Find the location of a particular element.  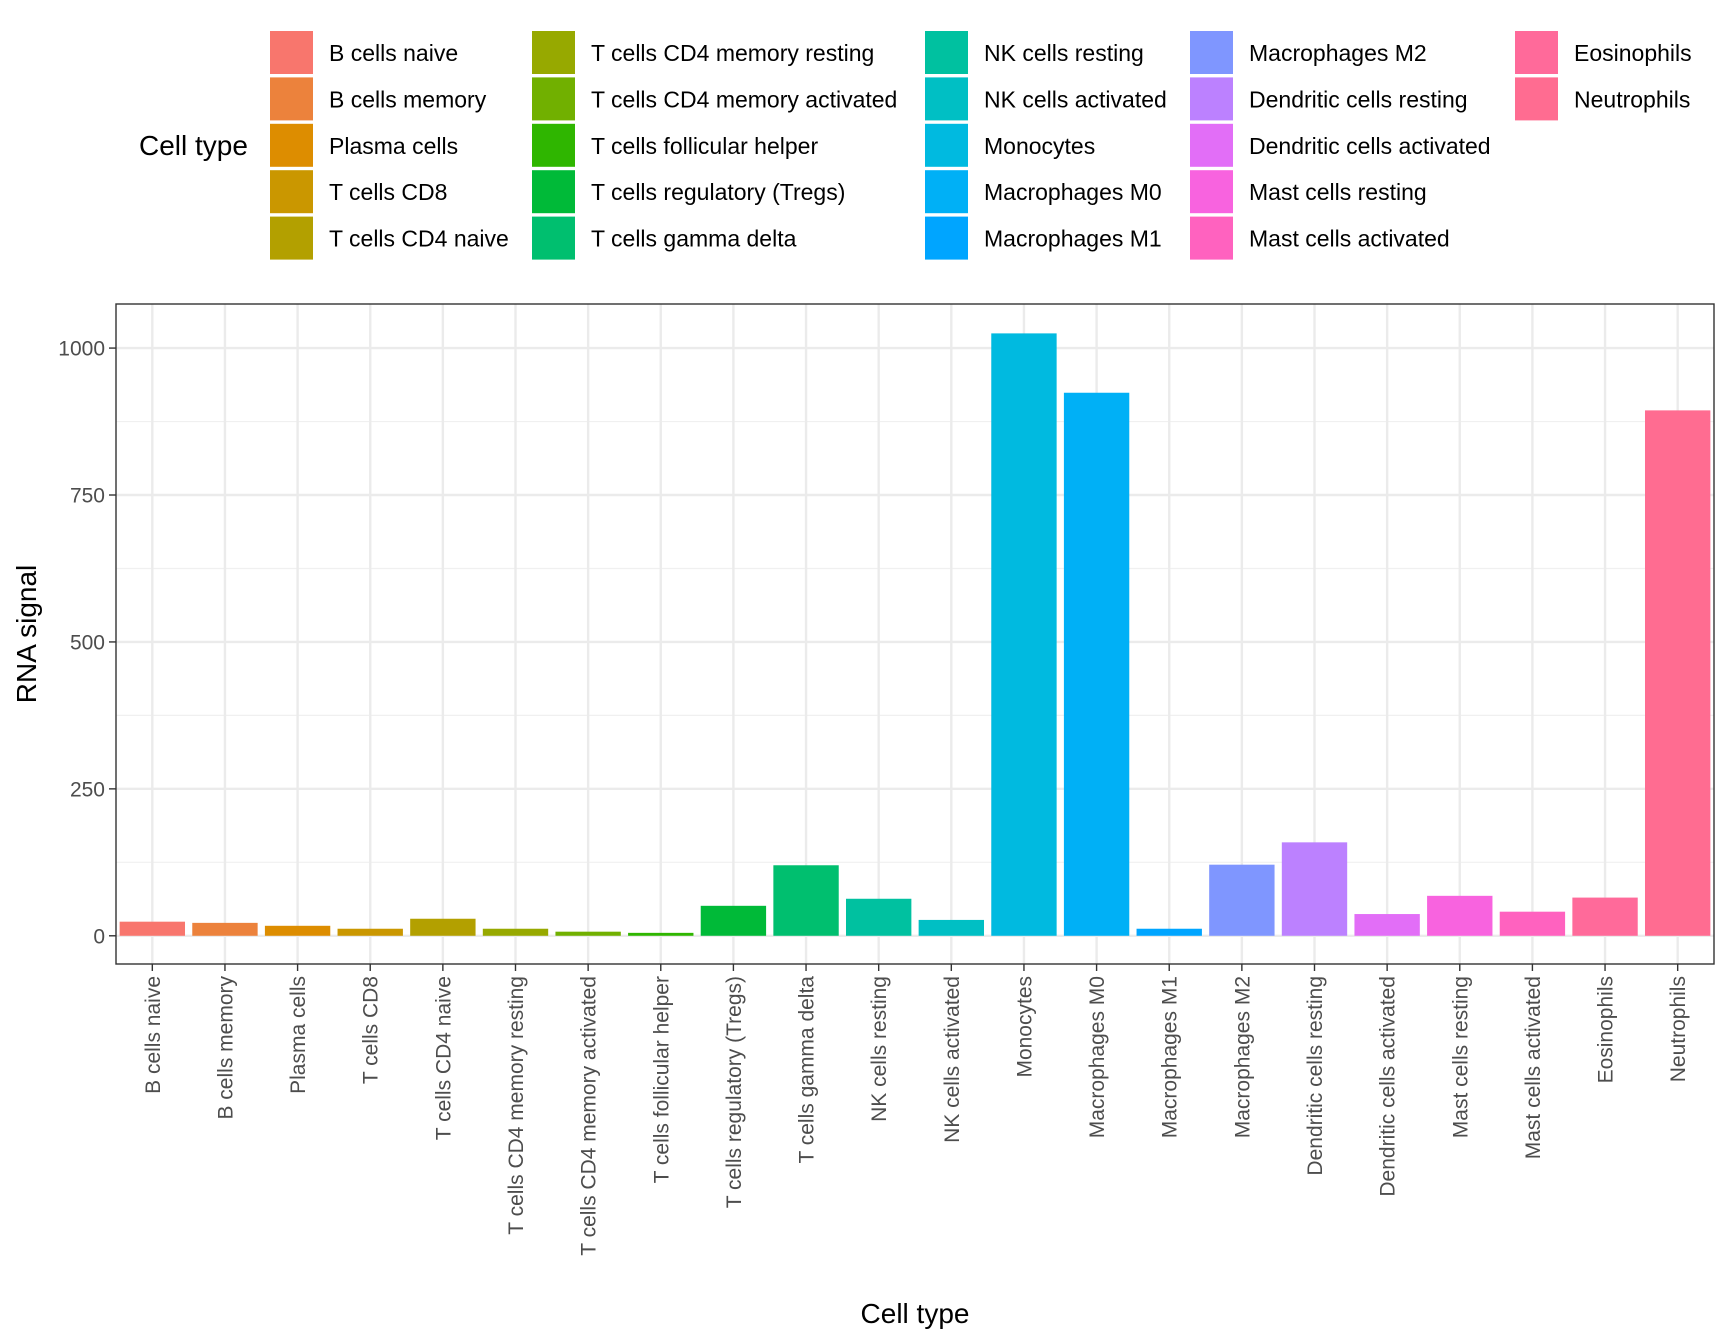

bar-t-cells-gamma-delta is located at coordinates (806, 900).